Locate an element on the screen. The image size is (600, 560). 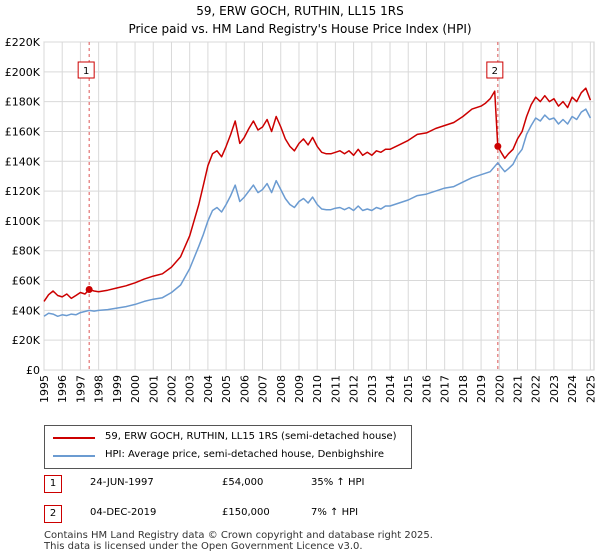
x-tick-label: 2003 is located at coordinates (190, 389).